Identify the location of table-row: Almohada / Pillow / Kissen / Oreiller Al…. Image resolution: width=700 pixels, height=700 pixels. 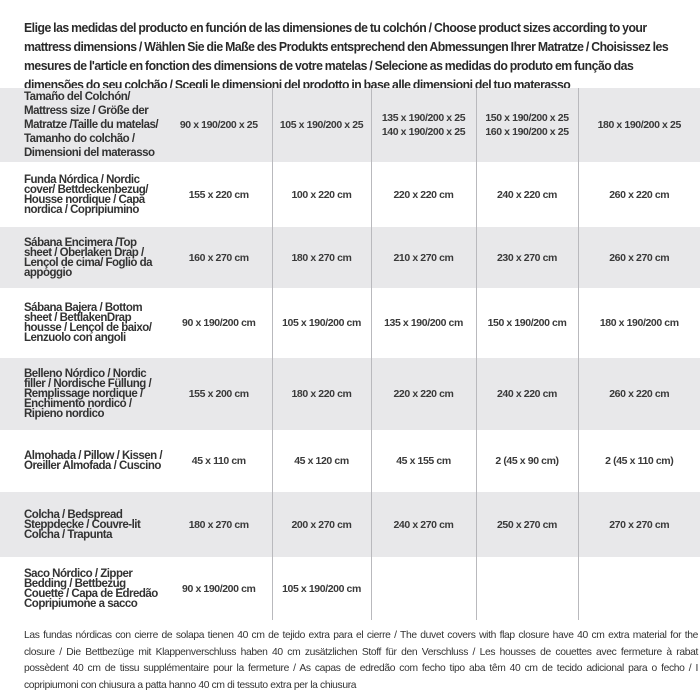
(350, 461).